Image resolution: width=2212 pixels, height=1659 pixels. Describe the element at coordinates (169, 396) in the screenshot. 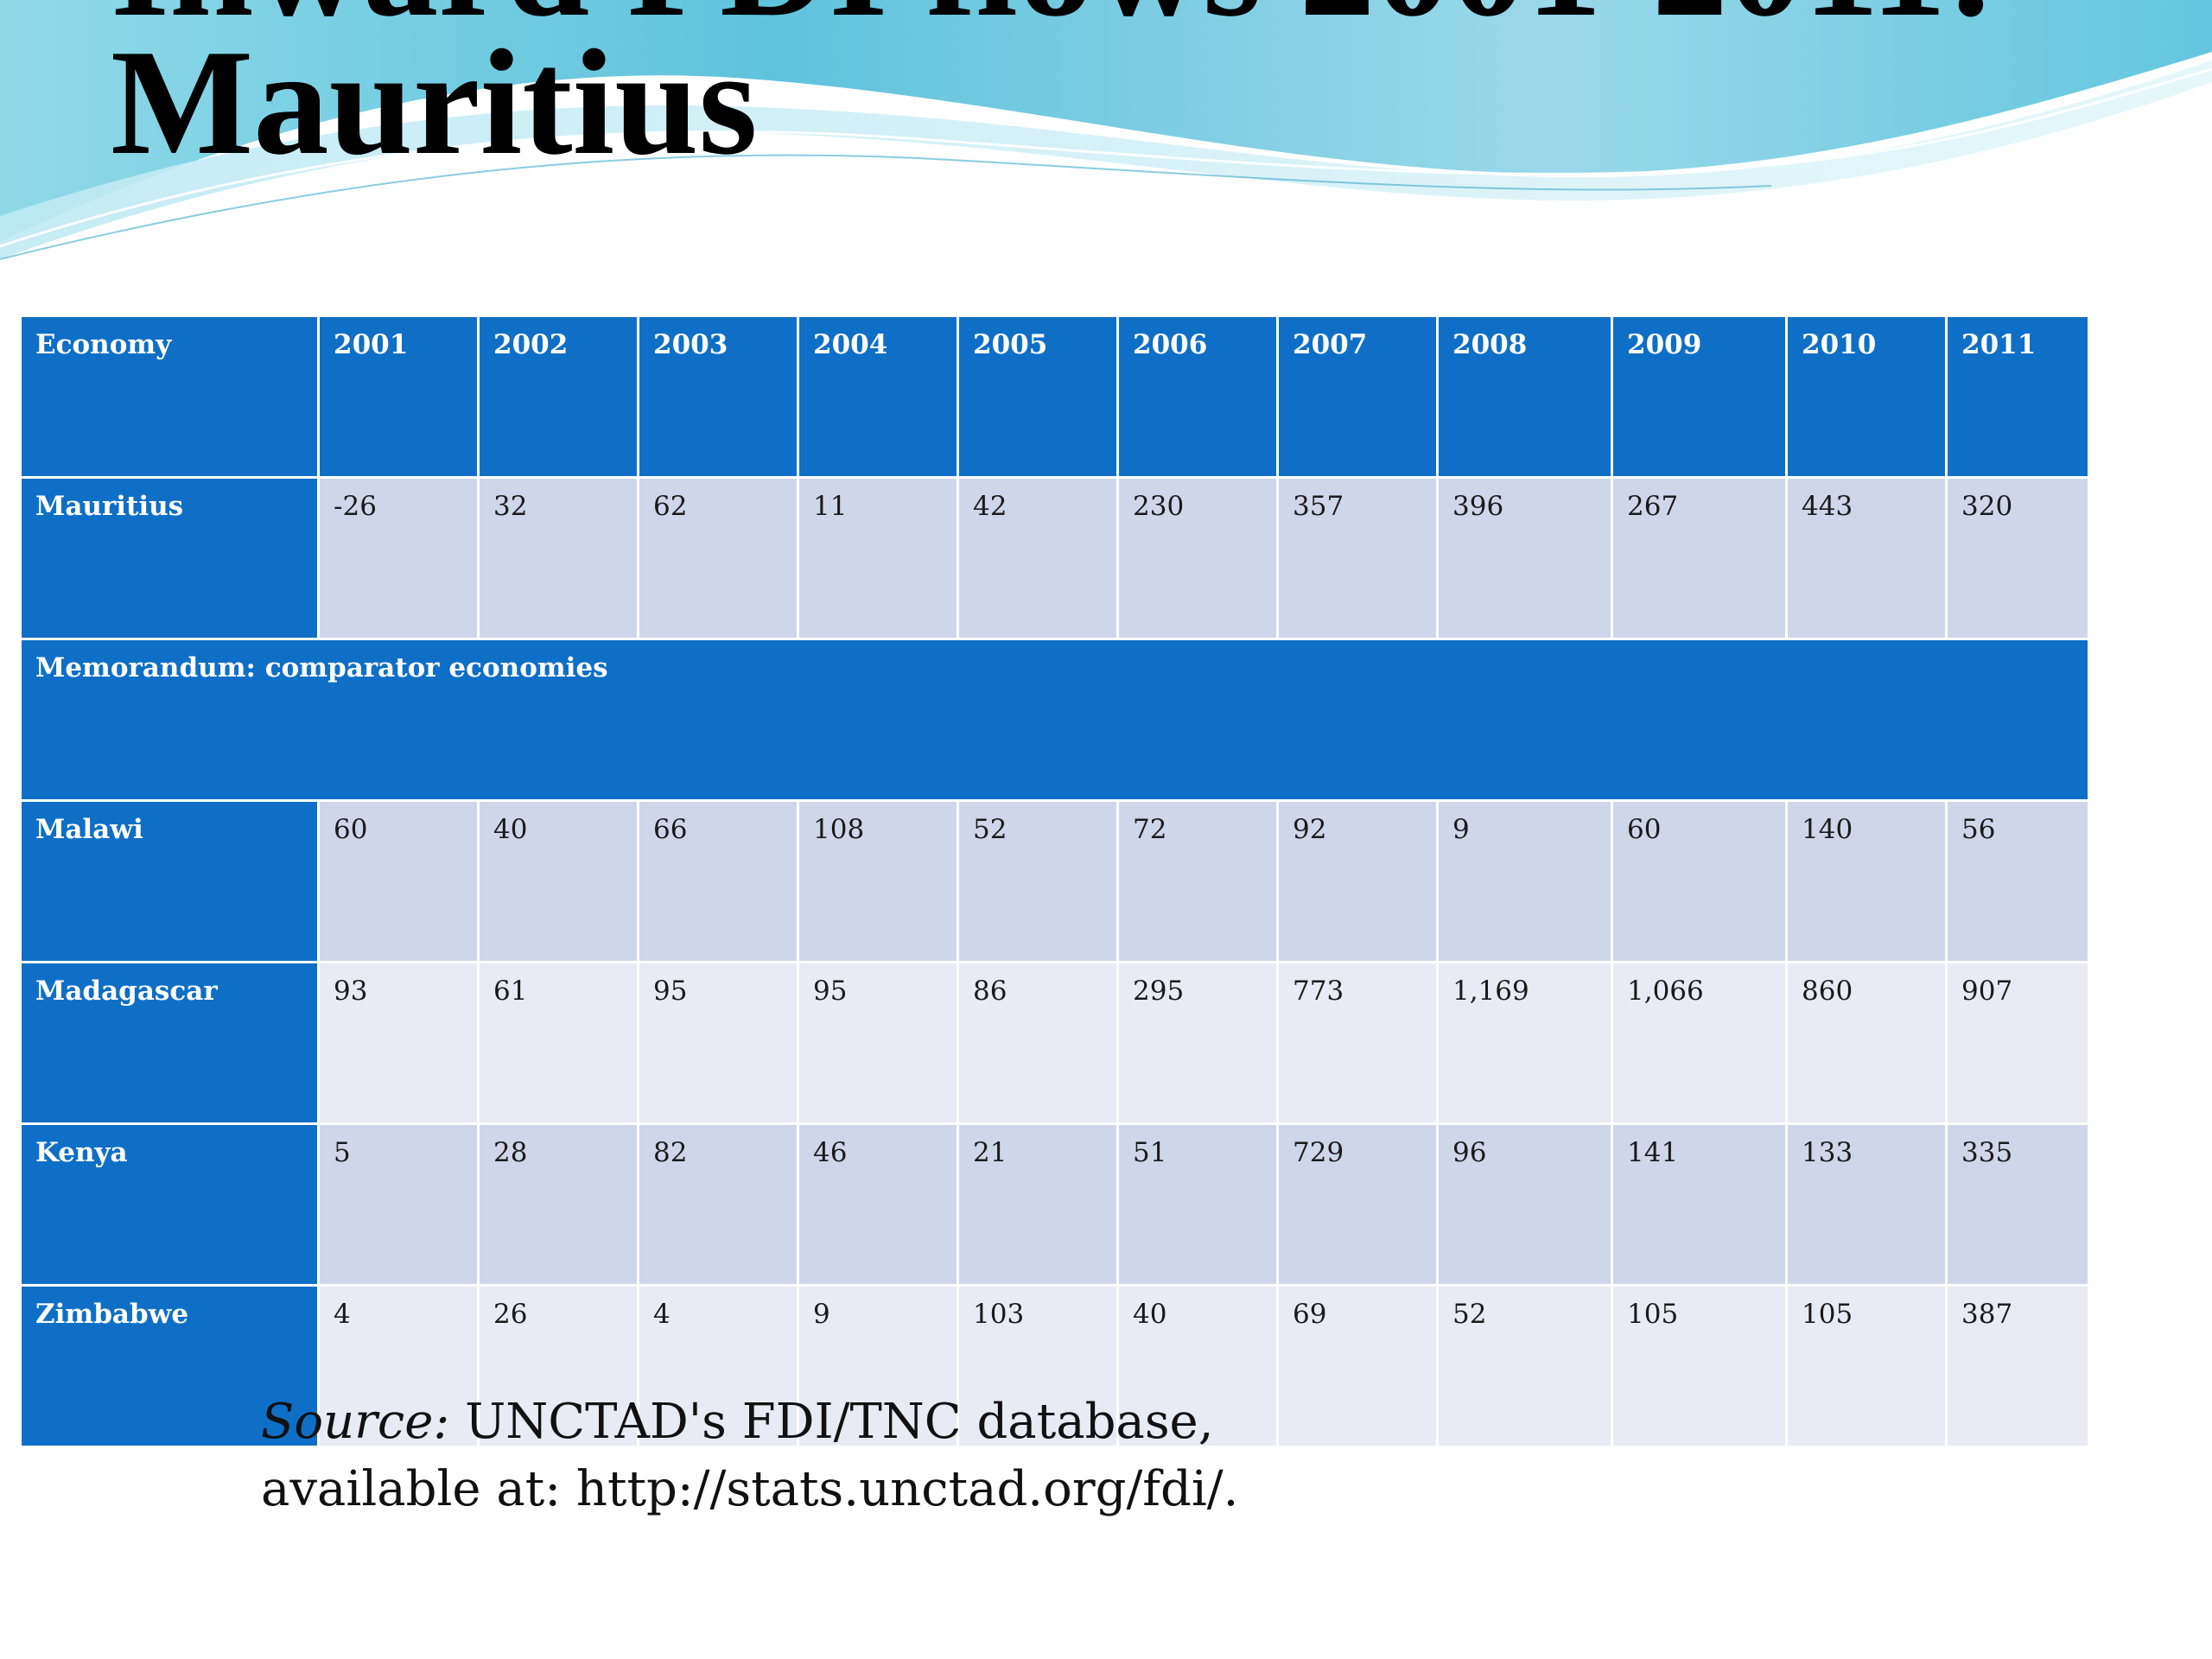

I see `header-cell: Economy` at that location.